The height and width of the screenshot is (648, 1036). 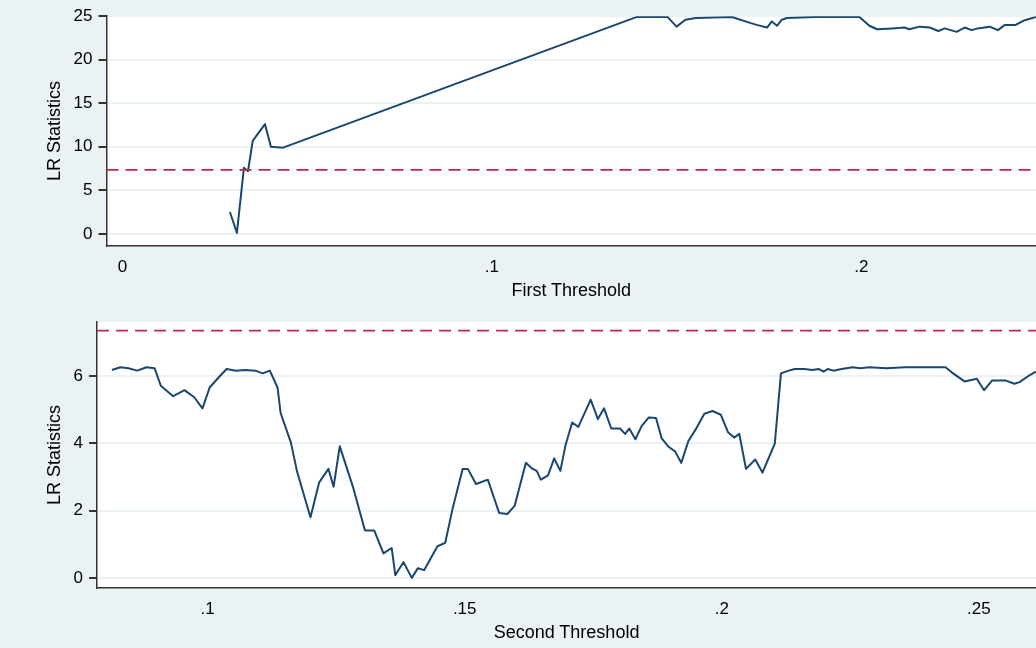 What do you see at coordinates (83, 102) in the screenshot?
I see `y-tick-label: 15` at bounding box center [83, 102].